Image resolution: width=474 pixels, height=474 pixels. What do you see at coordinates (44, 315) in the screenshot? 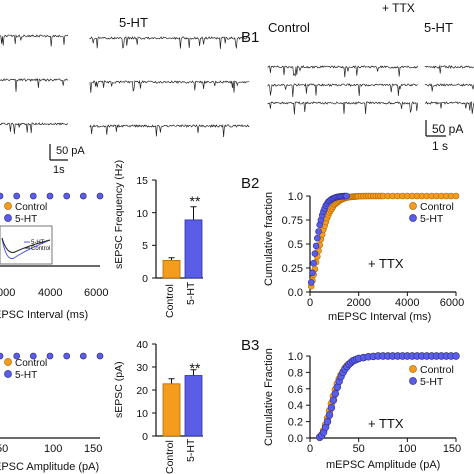
I see `x-axis-title: EPSC Interval (ms)` at bounding box center [44, 315].